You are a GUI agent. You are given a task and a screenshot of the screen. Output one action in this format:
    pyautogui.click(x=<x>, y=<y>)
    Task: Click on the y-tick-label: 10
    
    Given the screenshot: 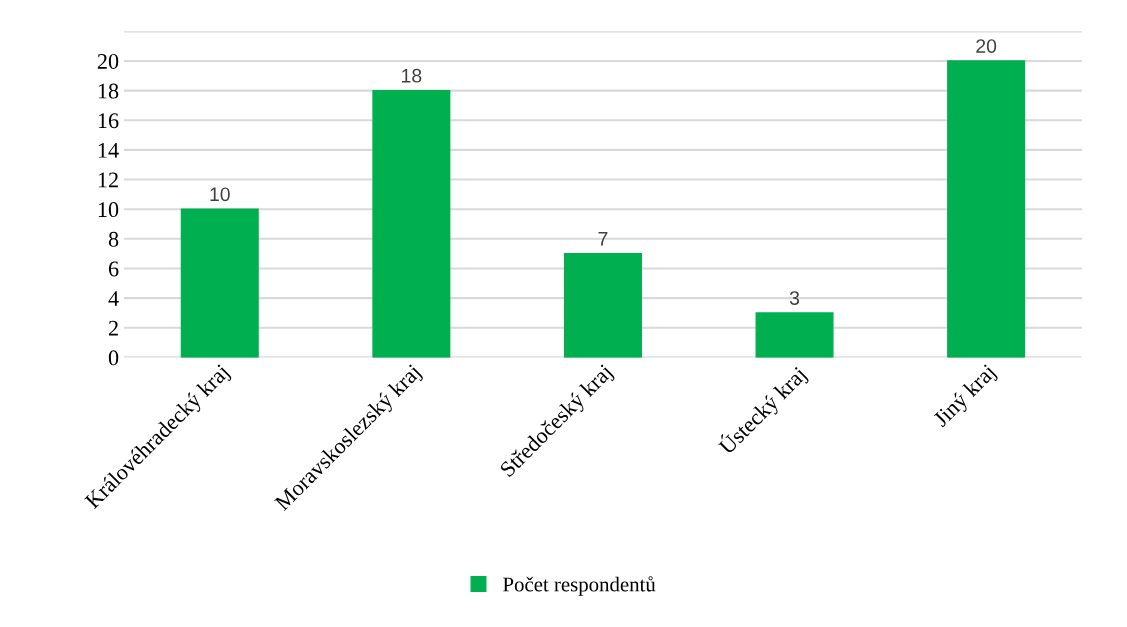 What is the action you would take?
    pyautogui.click(x=108, y=210)
    